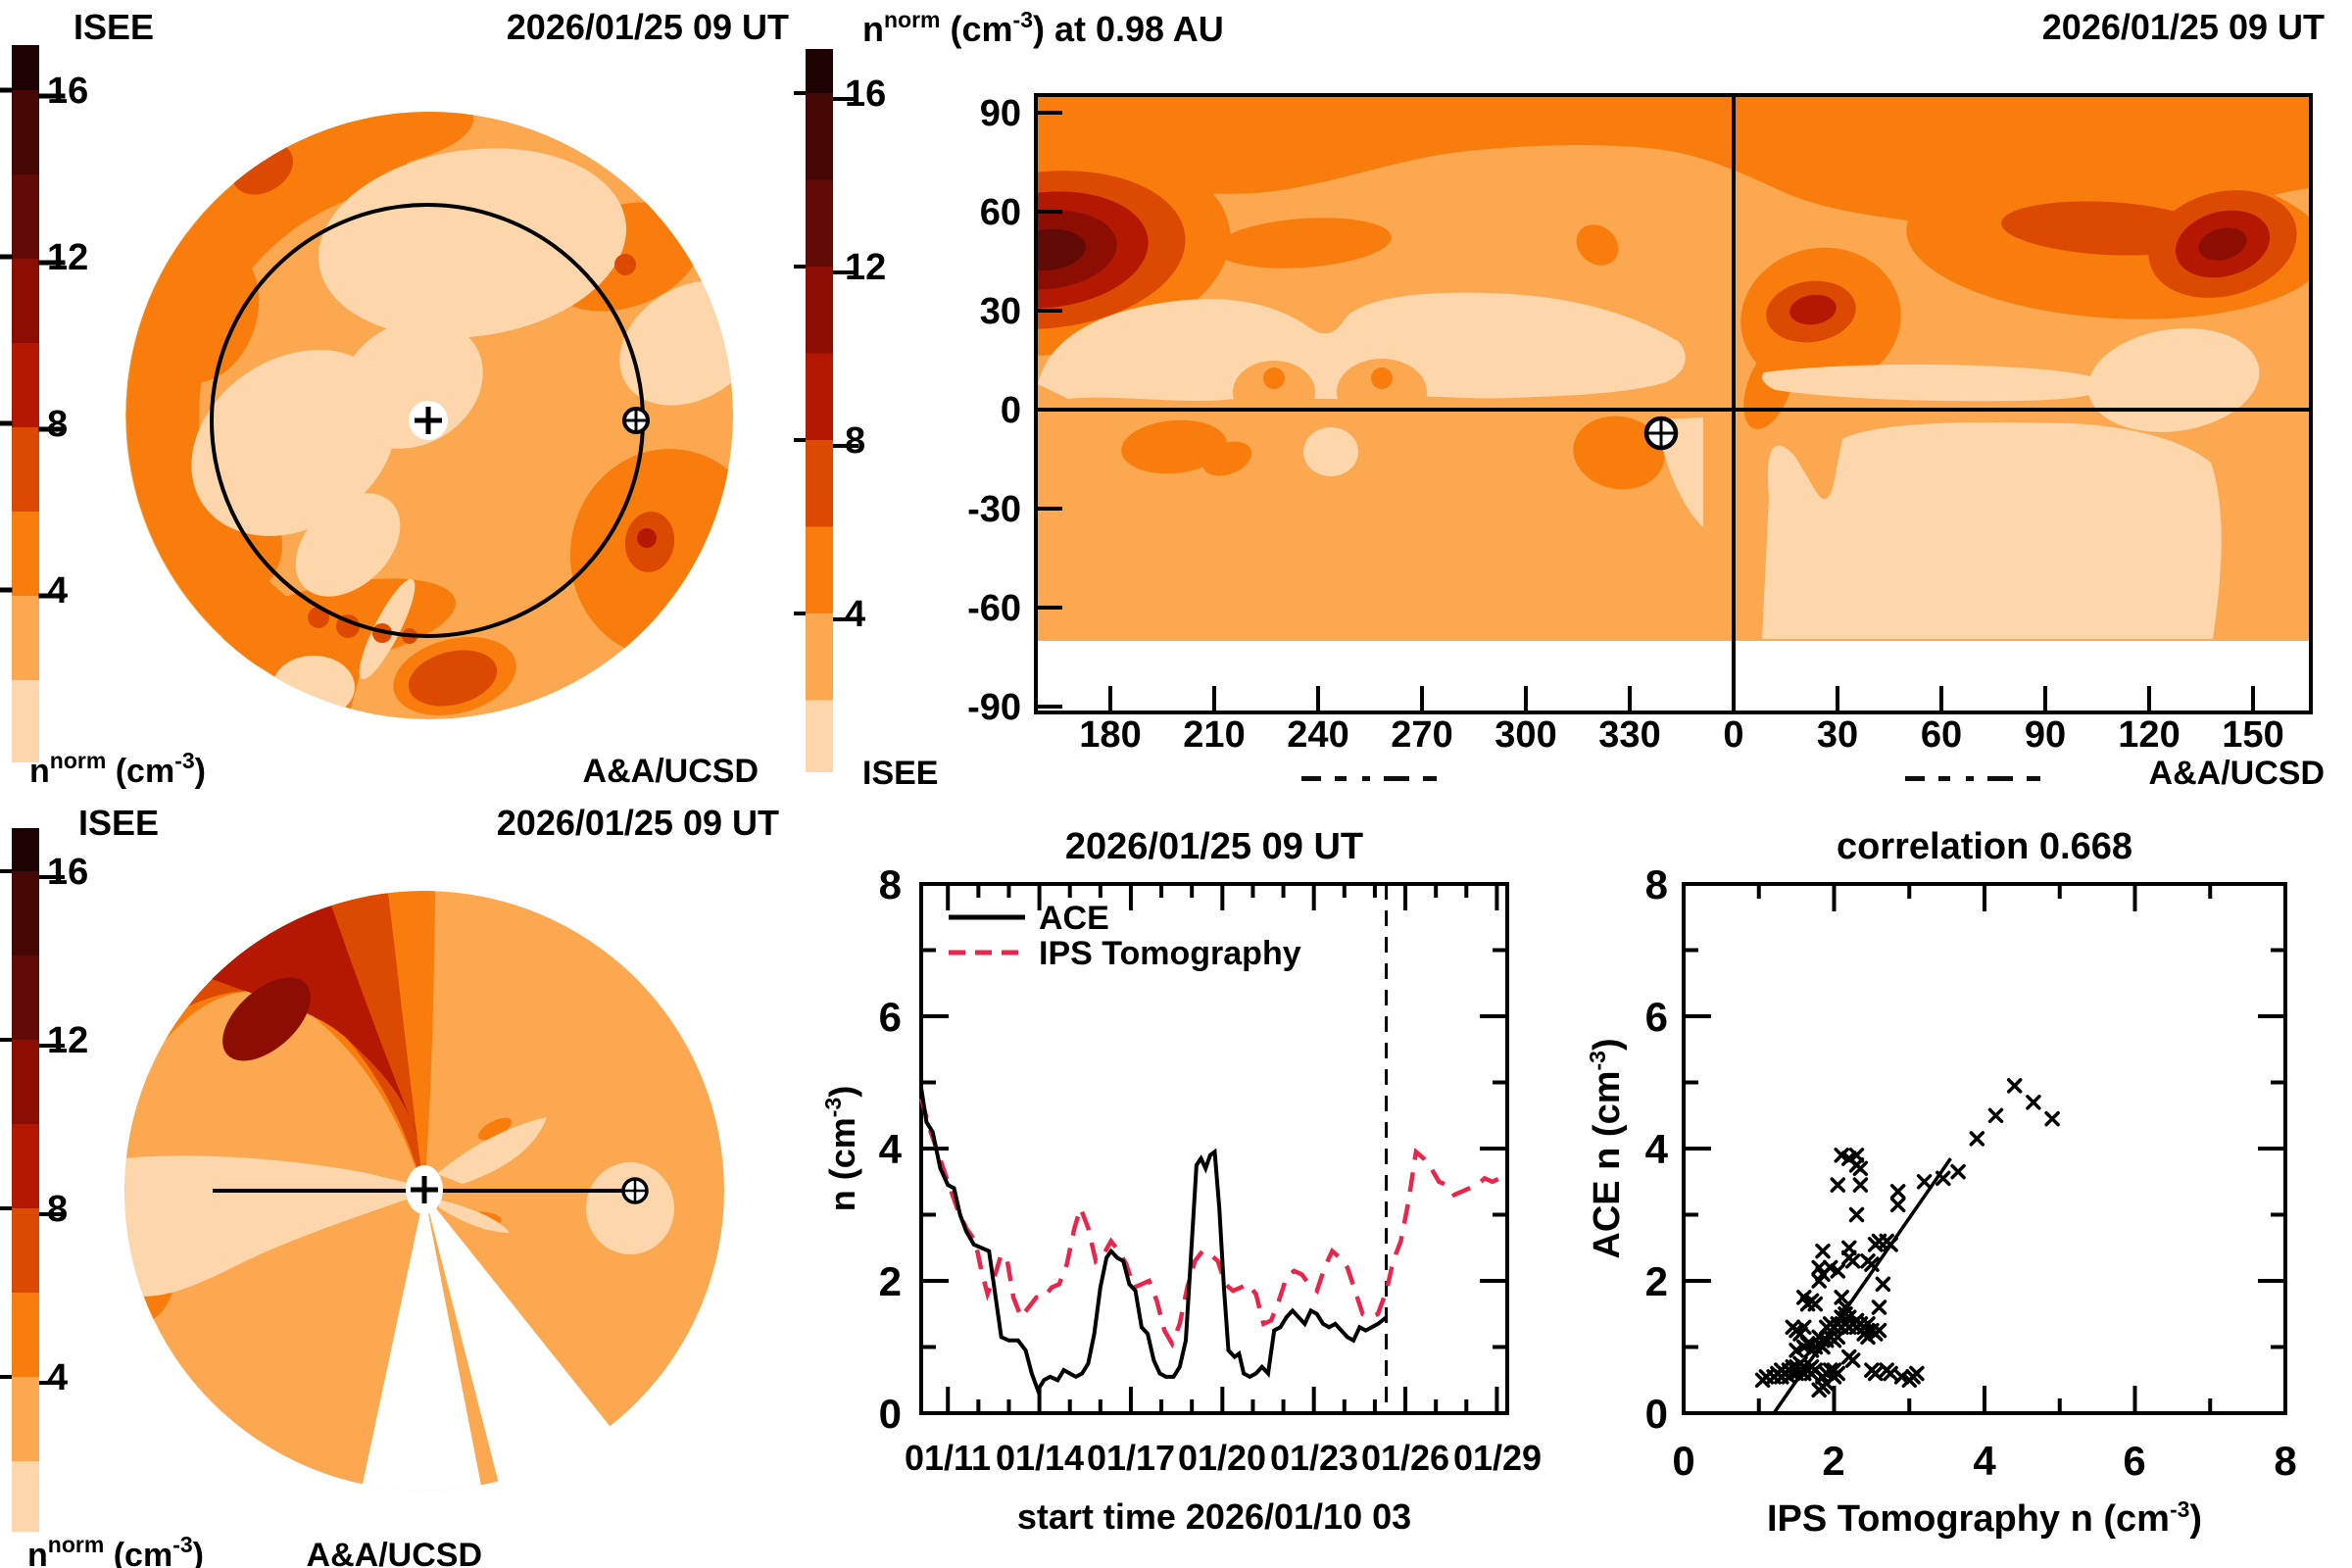 This screenshot has height=1568, width=2352. I want to click on x-tick-label: 01/11, so click(948, 1458).